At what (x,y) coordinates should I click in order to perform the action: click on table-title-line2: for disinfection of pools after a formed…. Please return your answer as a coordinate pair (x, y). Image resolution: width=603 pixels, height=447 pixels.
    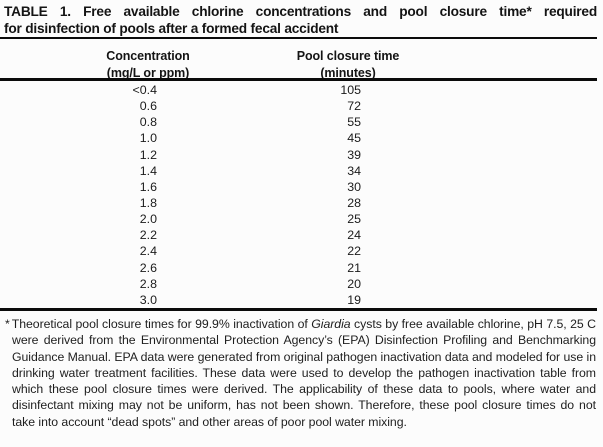
    Looking at the image, I should click on (171, 28).